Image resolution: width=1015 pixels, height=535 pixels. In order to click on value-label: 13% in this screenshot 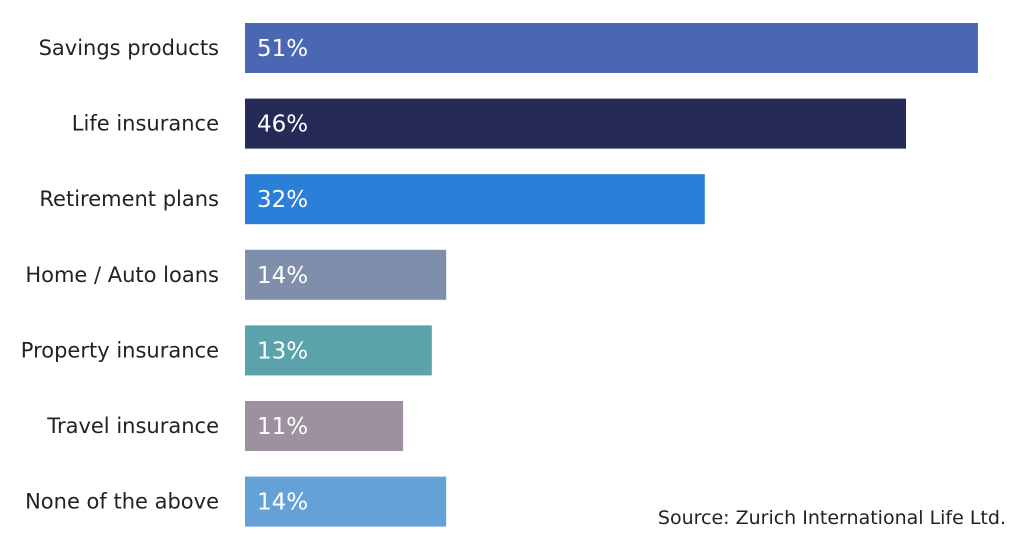, I will do `click(282, 351)`.